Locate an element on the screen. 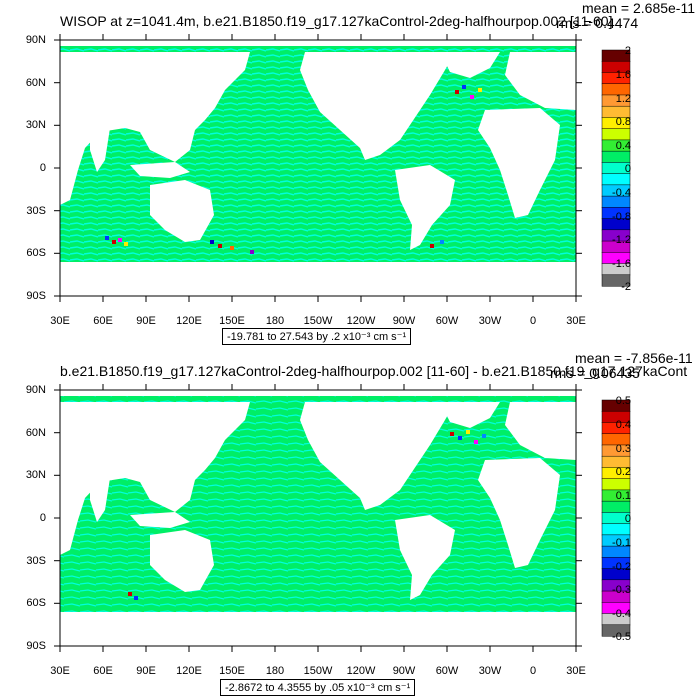  colorbar-label: -0.3 is located at coordinates (621, 590).